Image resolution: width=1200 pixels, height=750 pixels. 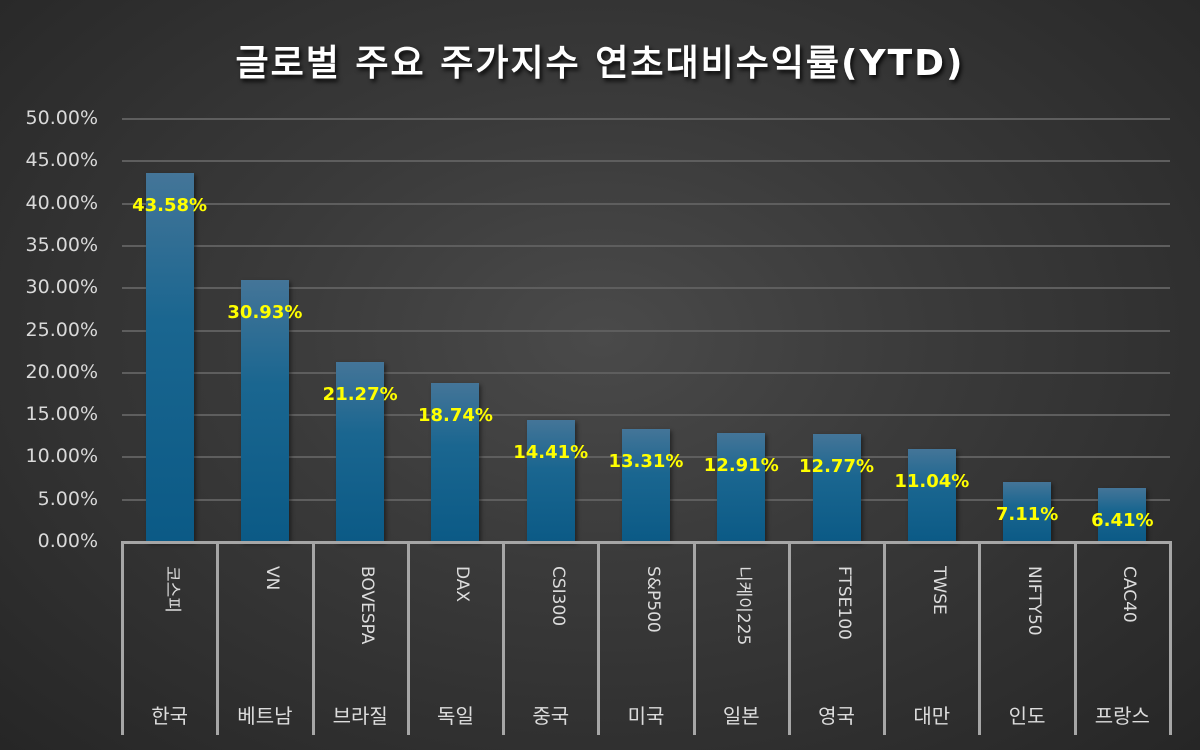 What do you see at coordinates (841, 641) in the screenshot?
I see `index-label: FTSE100` at bounding box center [841, 641].